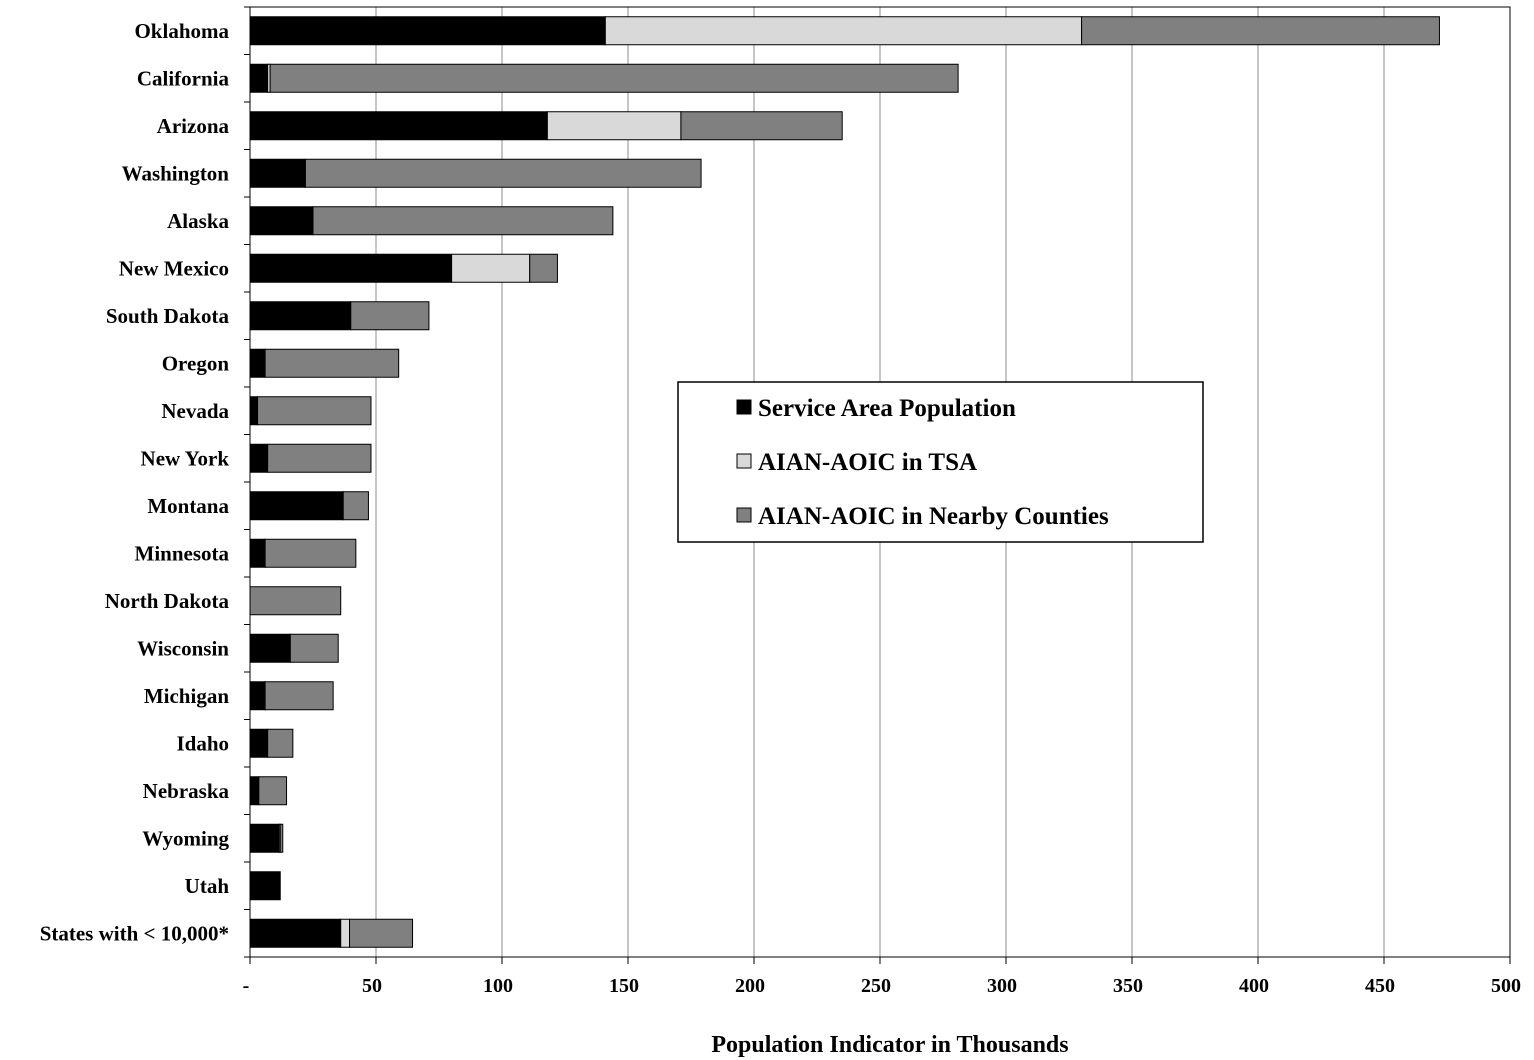  What do you see at coordinates (750, 986) in the screenshot?
I see `x-tick-label: 200` at bounding box center [750, 986].